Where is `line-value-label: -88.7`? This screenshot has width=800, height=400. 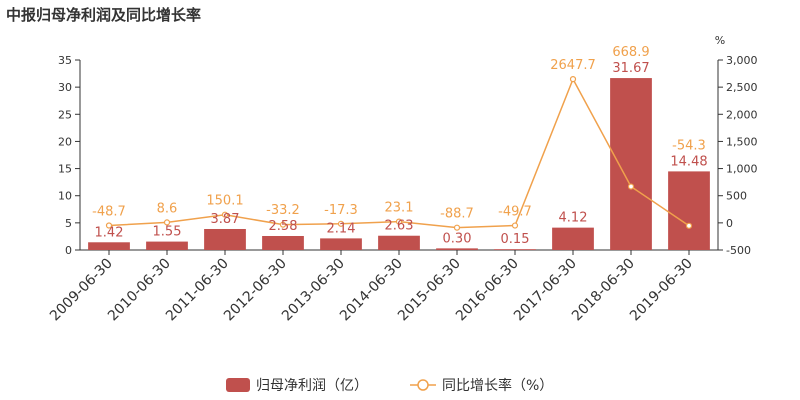
line-value-label: -88.7 is located at coordinates (457, 214).